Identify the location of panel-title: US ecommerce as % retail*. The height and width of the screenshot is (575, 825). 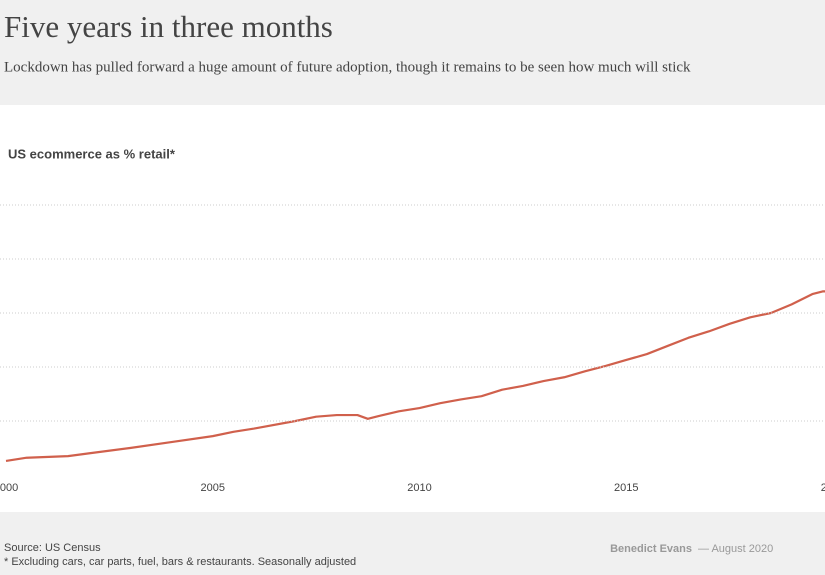
(92, 153).